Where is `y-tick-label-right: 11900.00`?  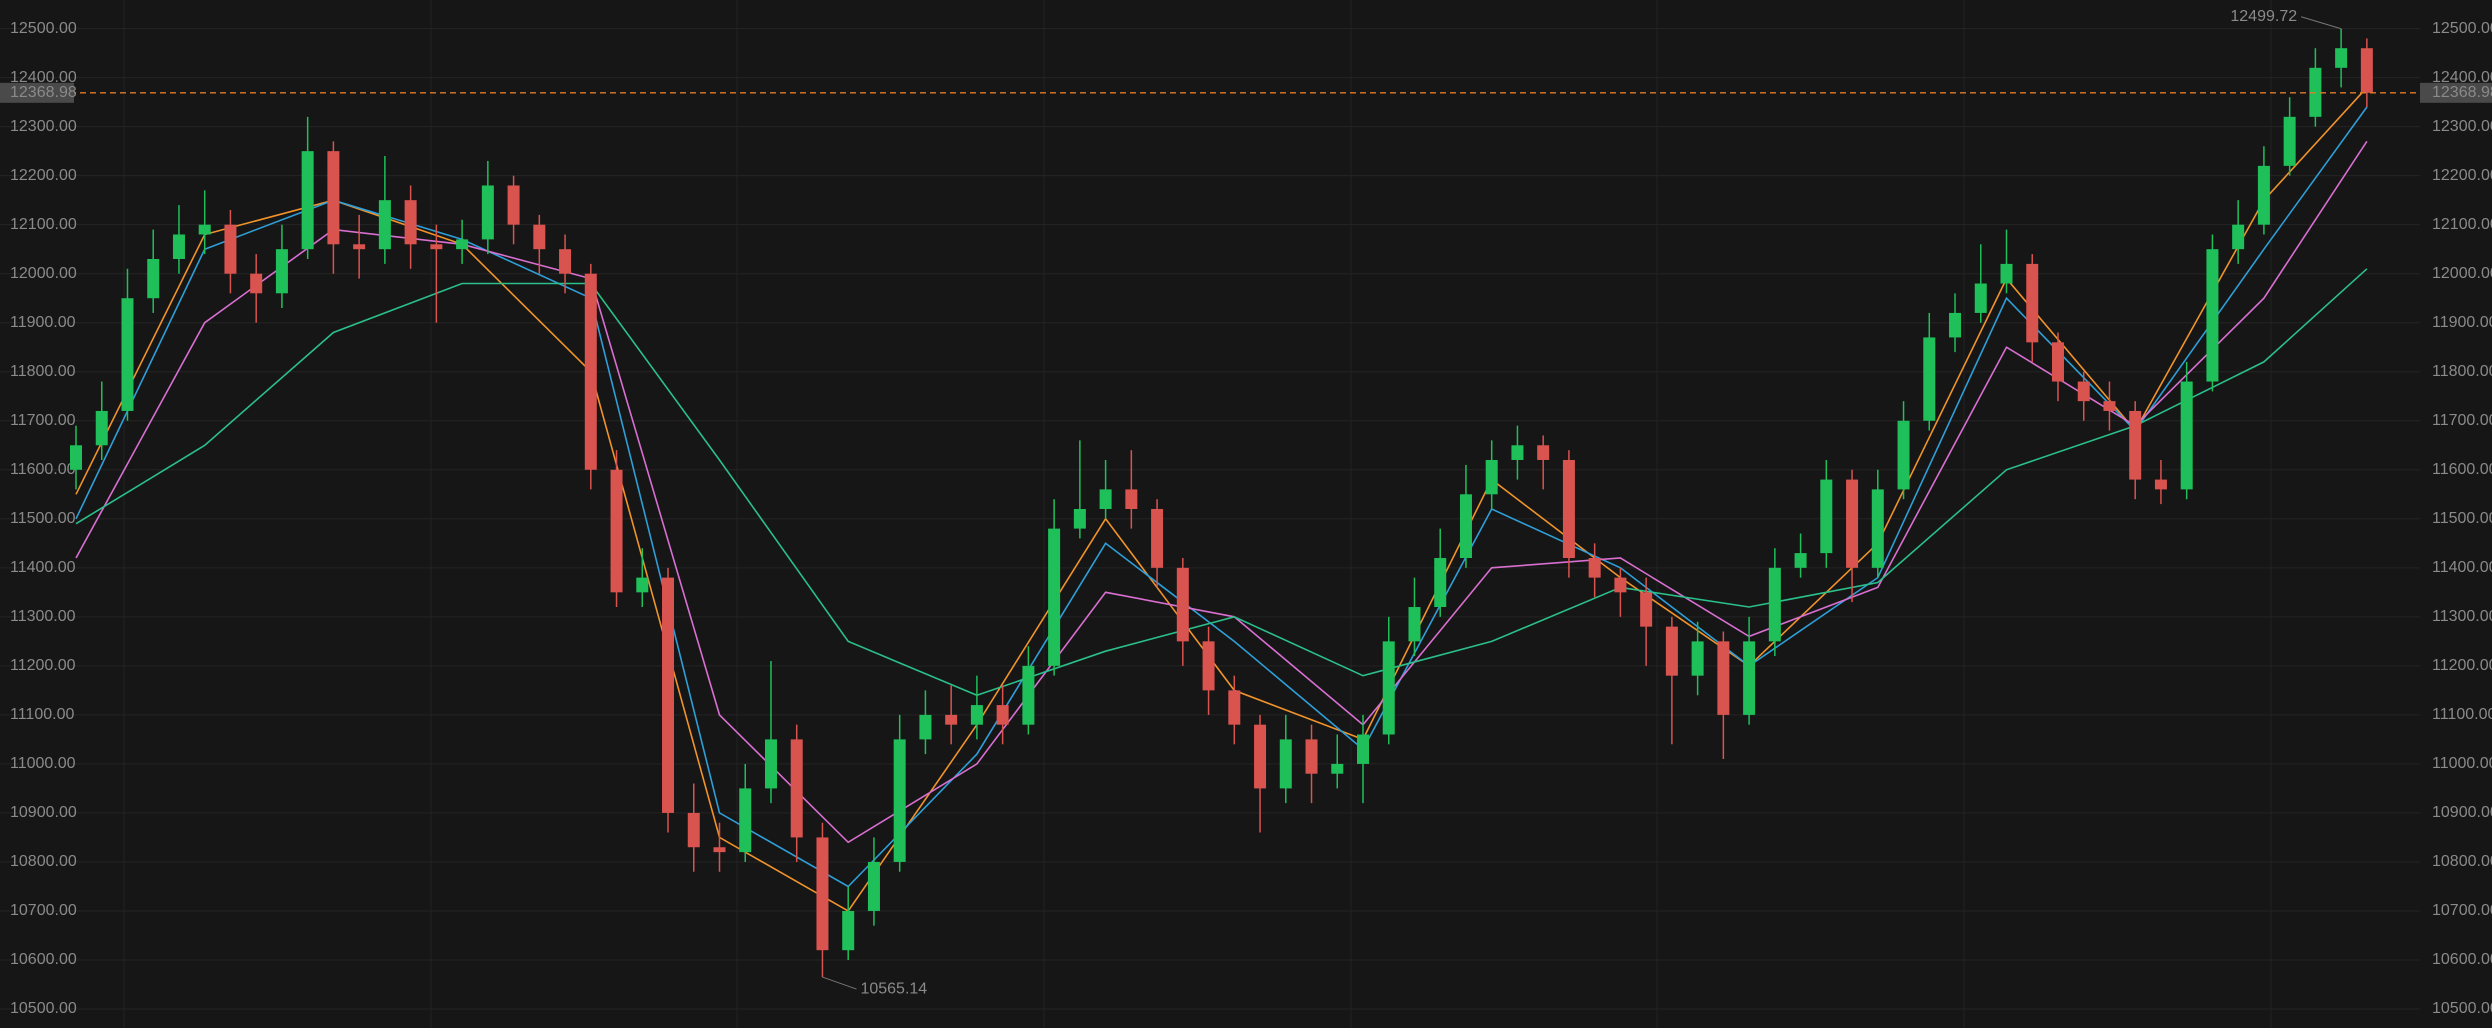
y-tick-label-right: 11900.00 is located at coordinates (2462, 322).